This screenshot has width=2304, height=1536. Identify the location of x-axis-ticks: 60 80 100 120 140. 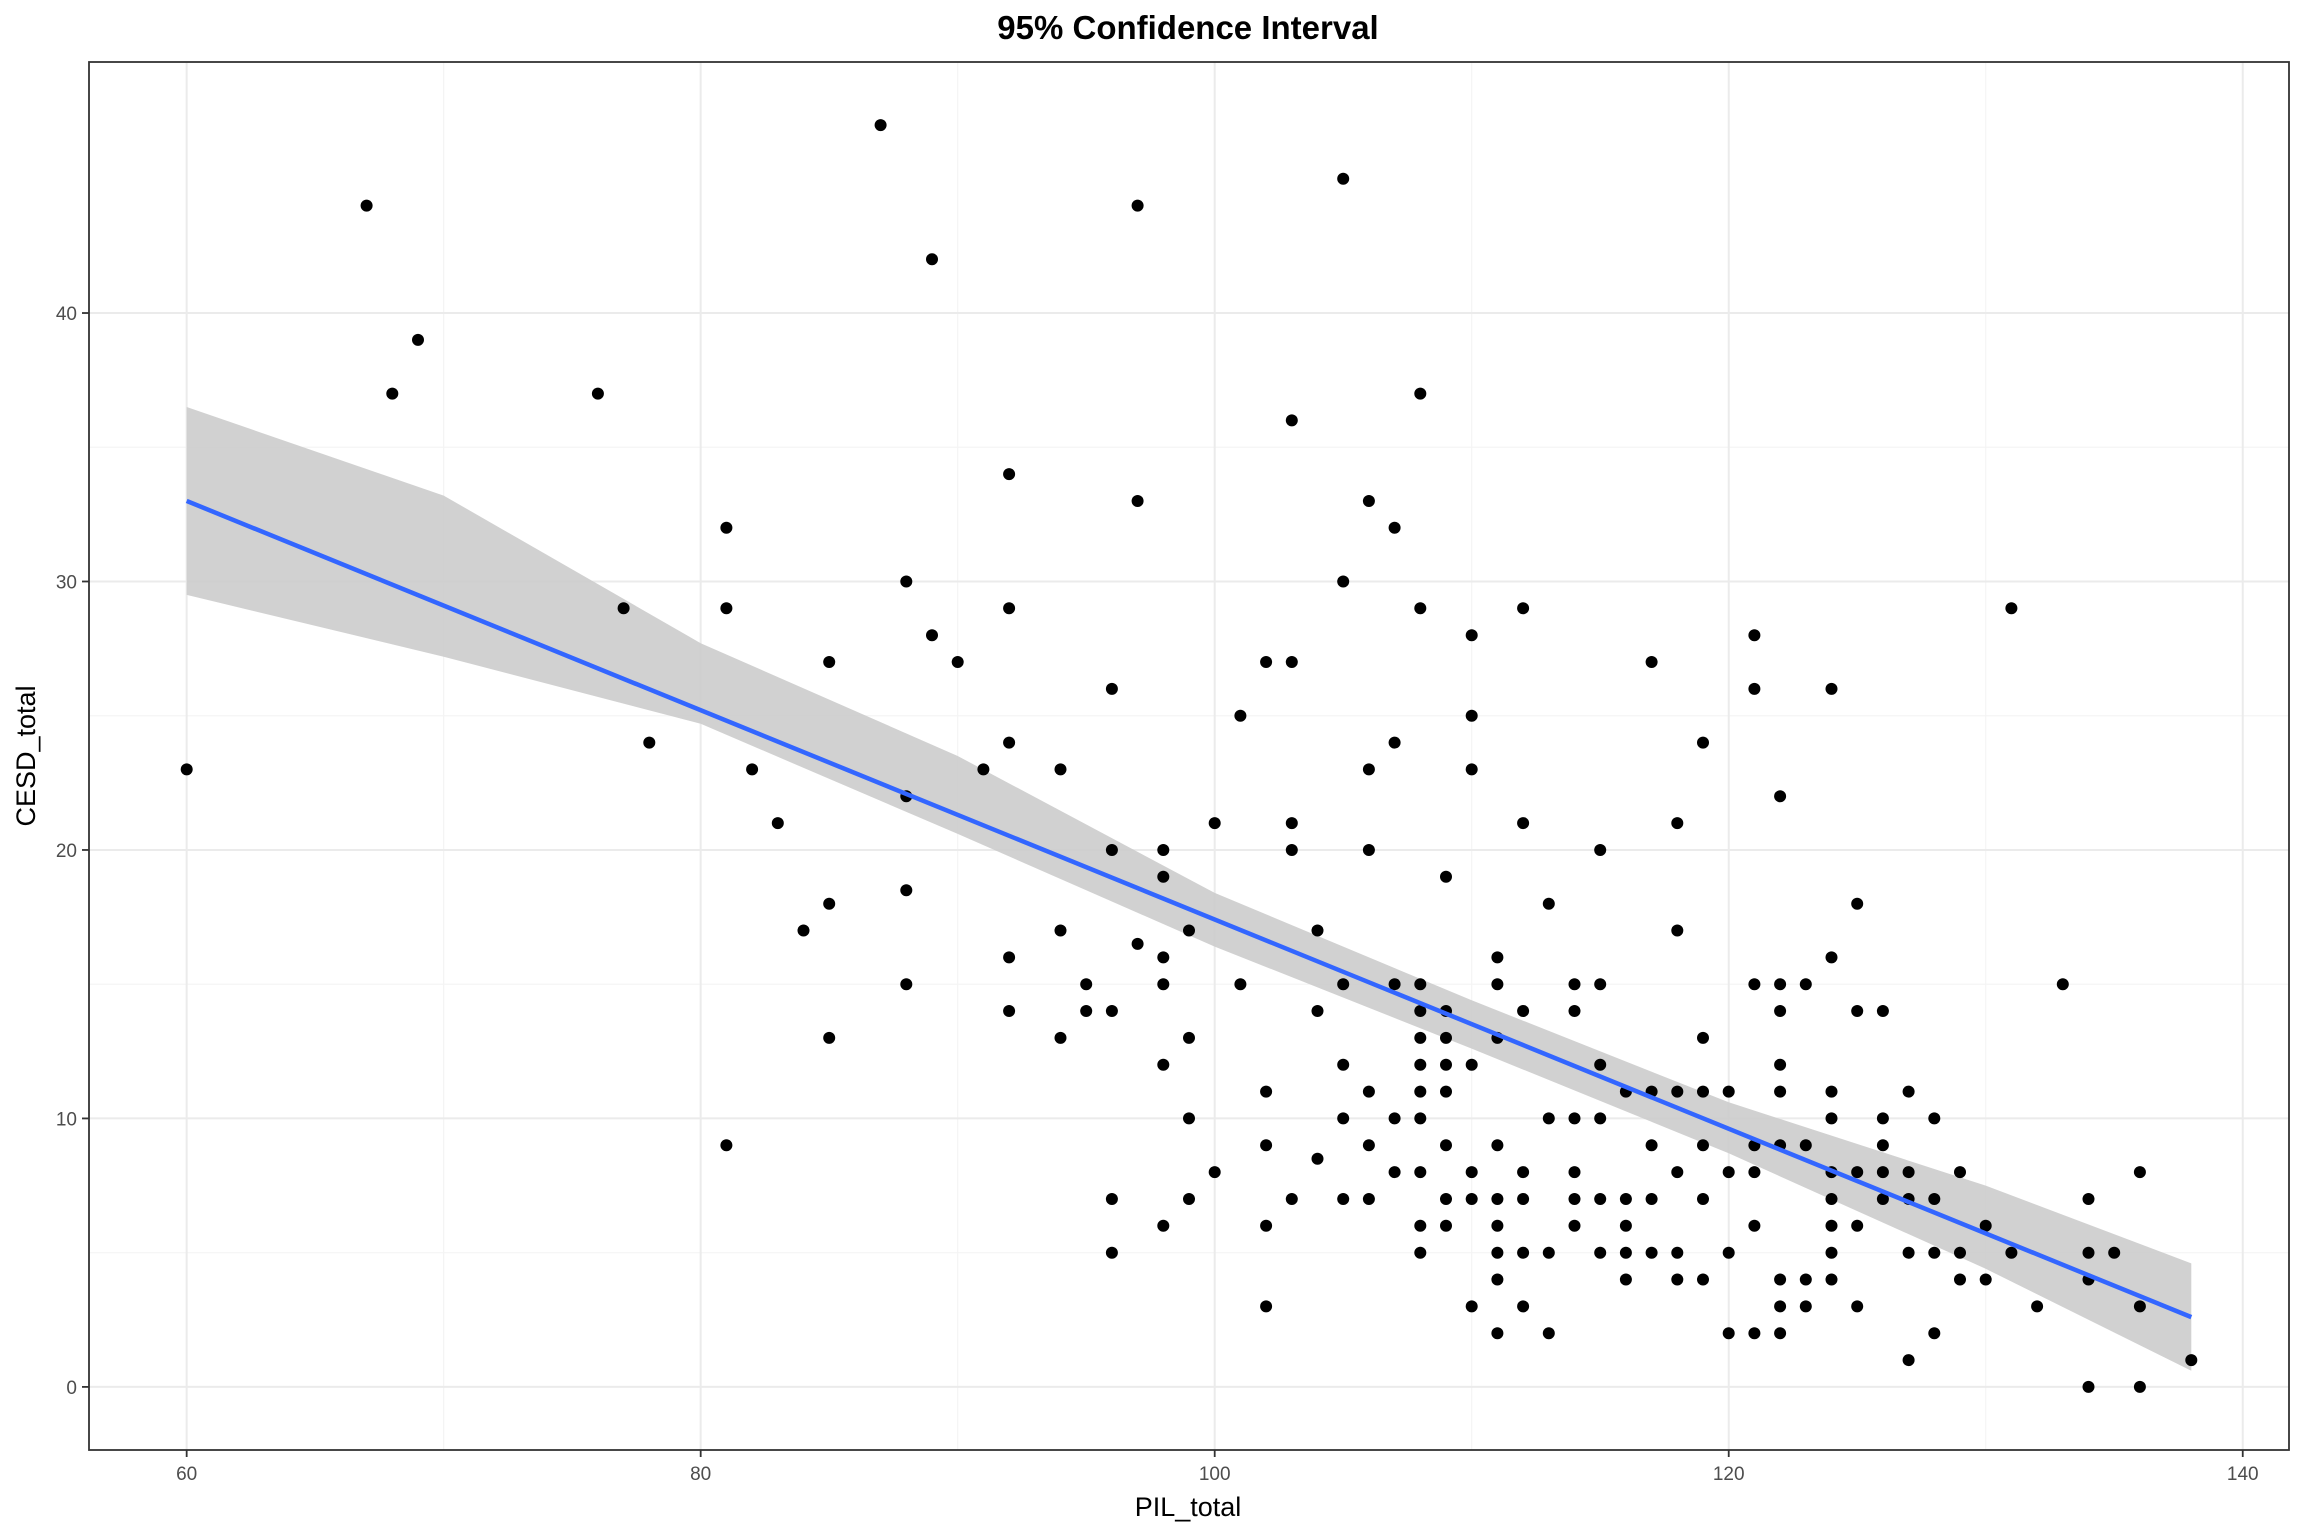
(1217, 1467).